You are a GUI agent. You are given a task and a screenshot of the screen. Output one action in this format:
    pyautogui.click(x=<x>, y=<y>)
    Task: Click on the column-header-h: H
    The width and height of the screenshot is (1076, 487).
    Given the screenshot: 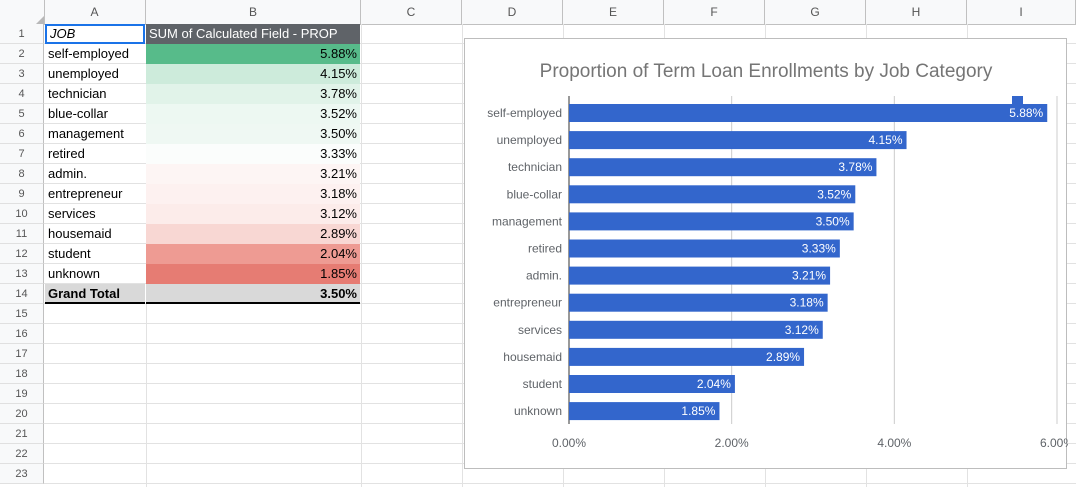 What is the action you would take?
    pyautogui.click(x=916, y=12)
    